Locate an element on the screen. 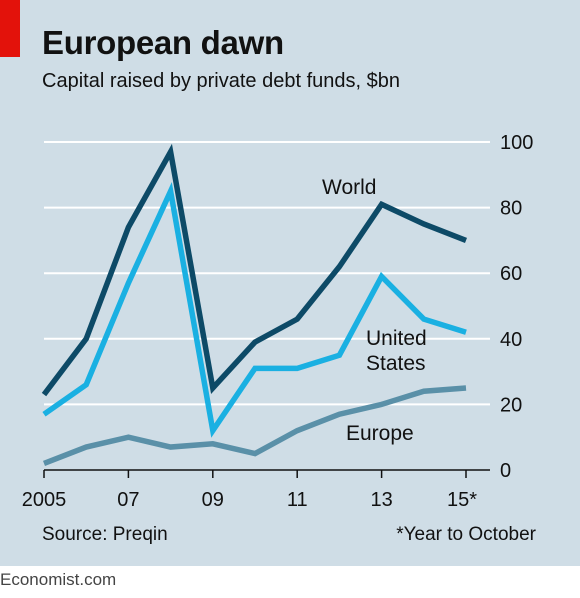 The image size is (580, 598). x-tick-label: 13 is located at coordinates (381, 500).